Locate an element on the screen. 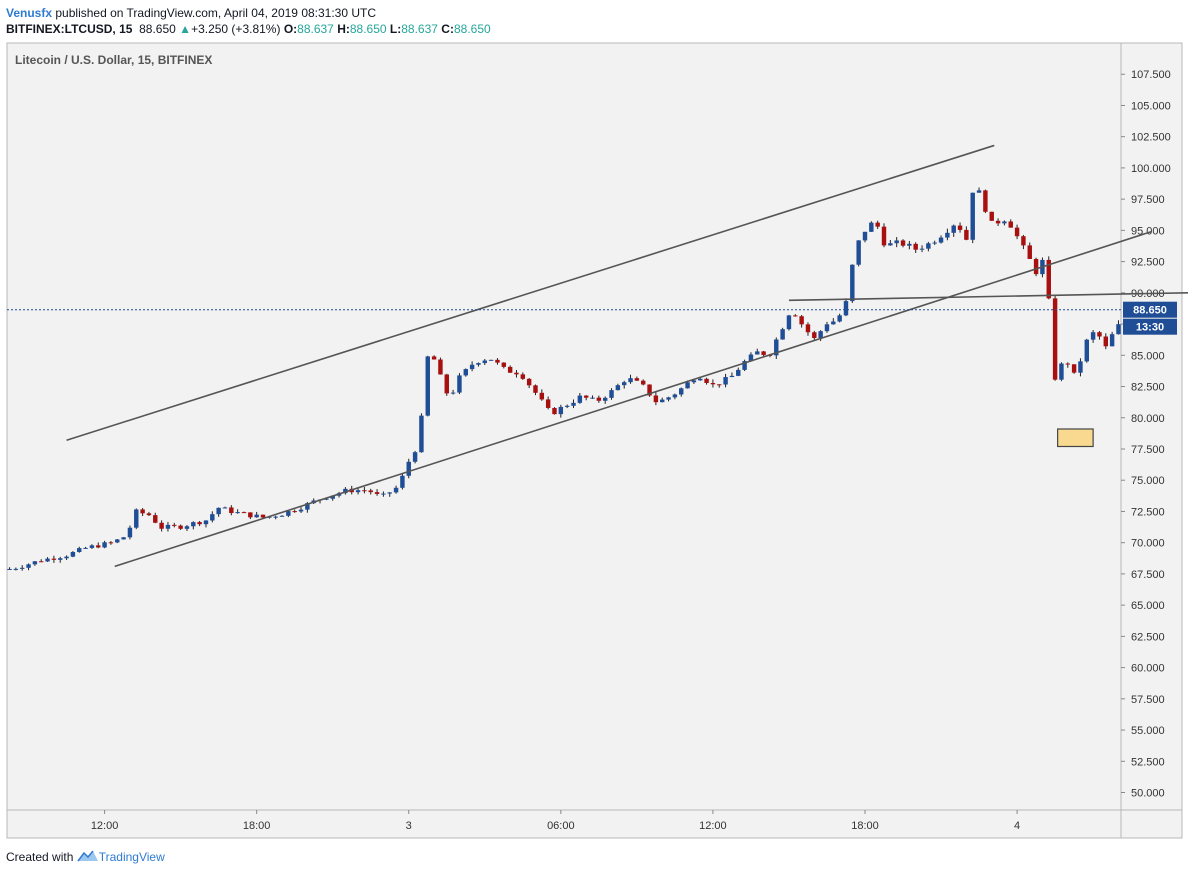  low-value: 88.637 is located at coordinates (419, 29).